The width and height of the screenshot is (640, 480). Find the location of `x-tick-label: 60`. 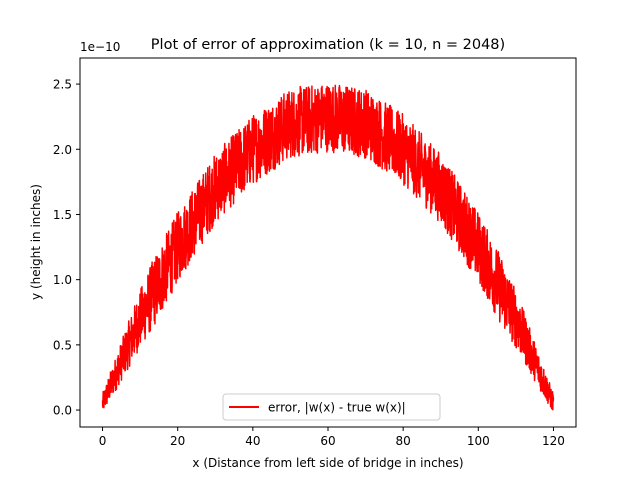

x-tick-label: 60 is located at coordinates (327, 441).